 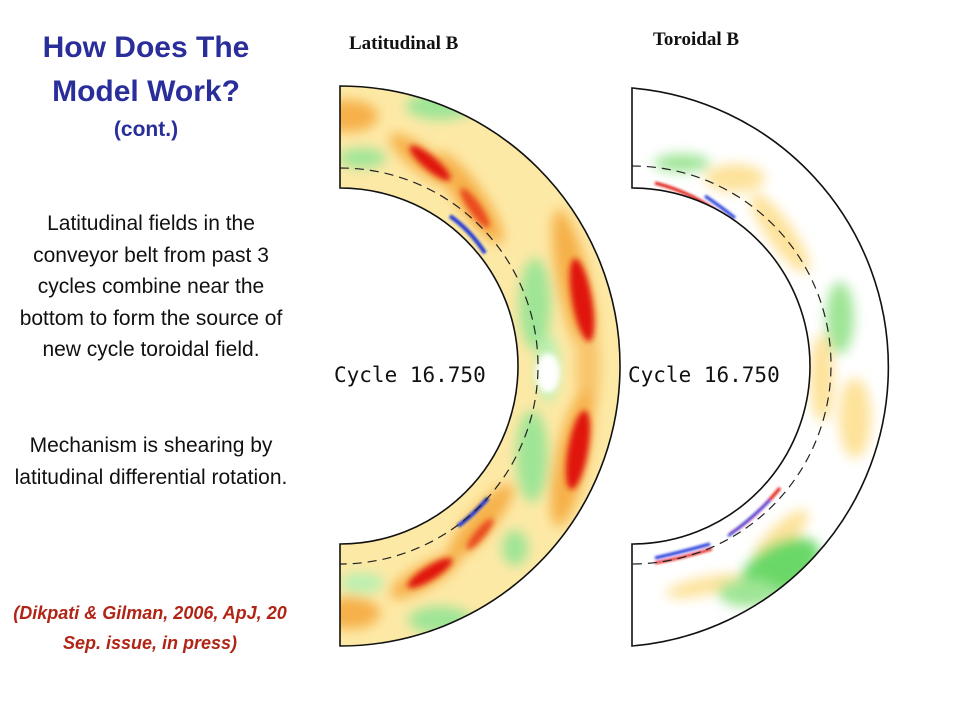 I want to click on cycle-label-toroidal: Cycle 16.750, so click(x=704, y=375).